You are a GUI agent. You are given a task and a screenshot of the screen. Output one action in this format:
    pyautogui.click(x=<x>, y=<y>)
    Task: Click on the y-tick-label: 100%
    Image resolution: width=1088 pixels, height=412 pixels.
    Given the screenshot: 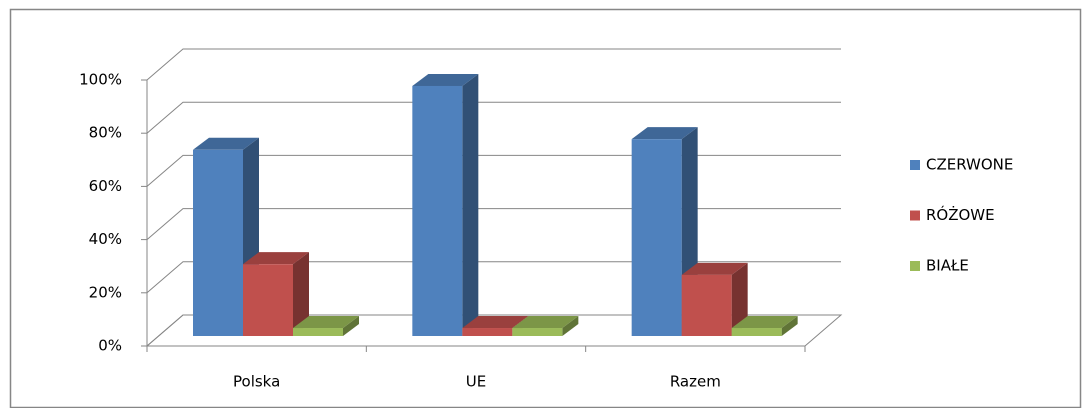 What is the action you would take?
    pyautogui.click(x=100, y=80)
    